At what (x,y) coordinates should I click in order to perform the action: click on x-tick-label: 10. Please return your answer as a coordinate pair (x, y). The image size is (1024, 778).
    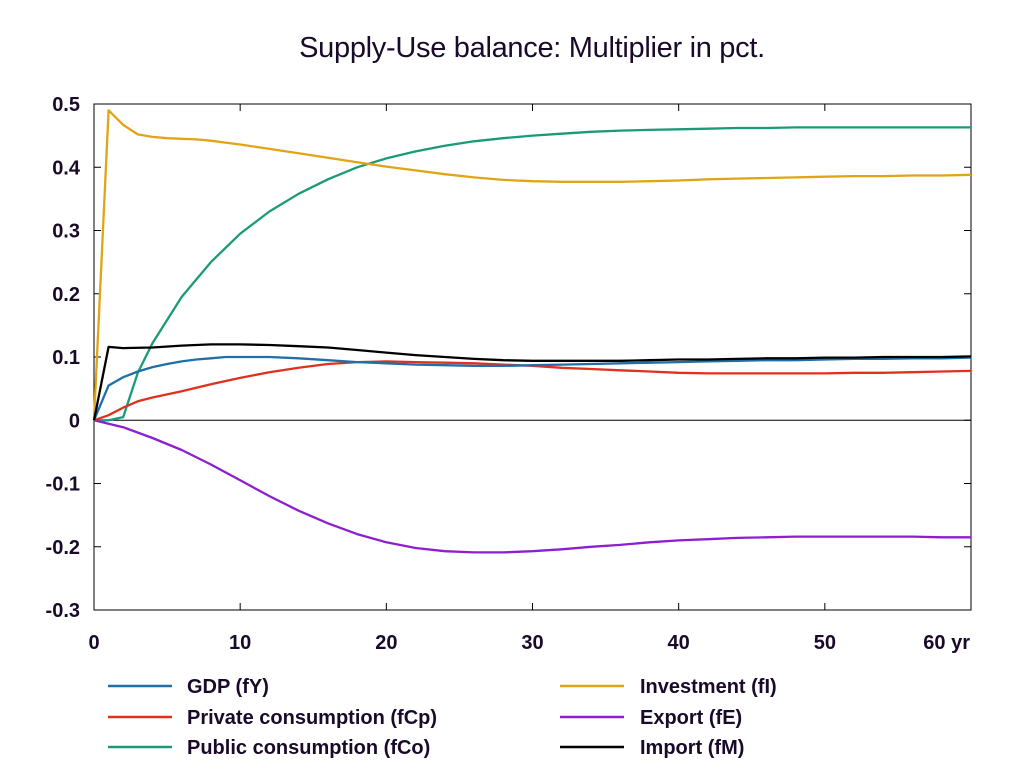
    Looking at the image, I should click on (240, 643).